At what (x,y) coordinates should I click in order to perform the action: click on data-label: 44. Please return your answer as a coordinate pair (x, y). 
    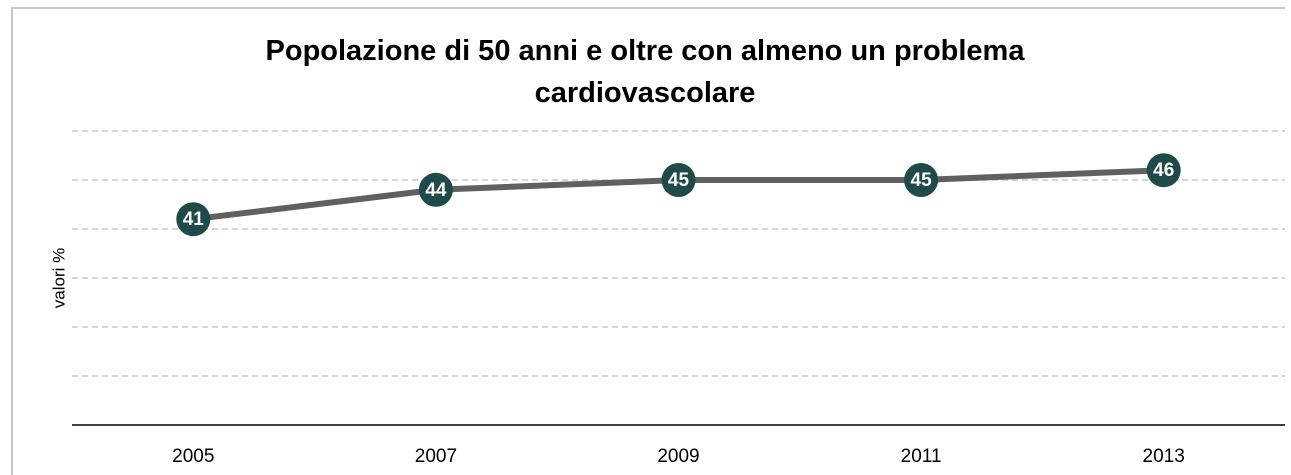
    Looking at the image, I should click on (436, 190).